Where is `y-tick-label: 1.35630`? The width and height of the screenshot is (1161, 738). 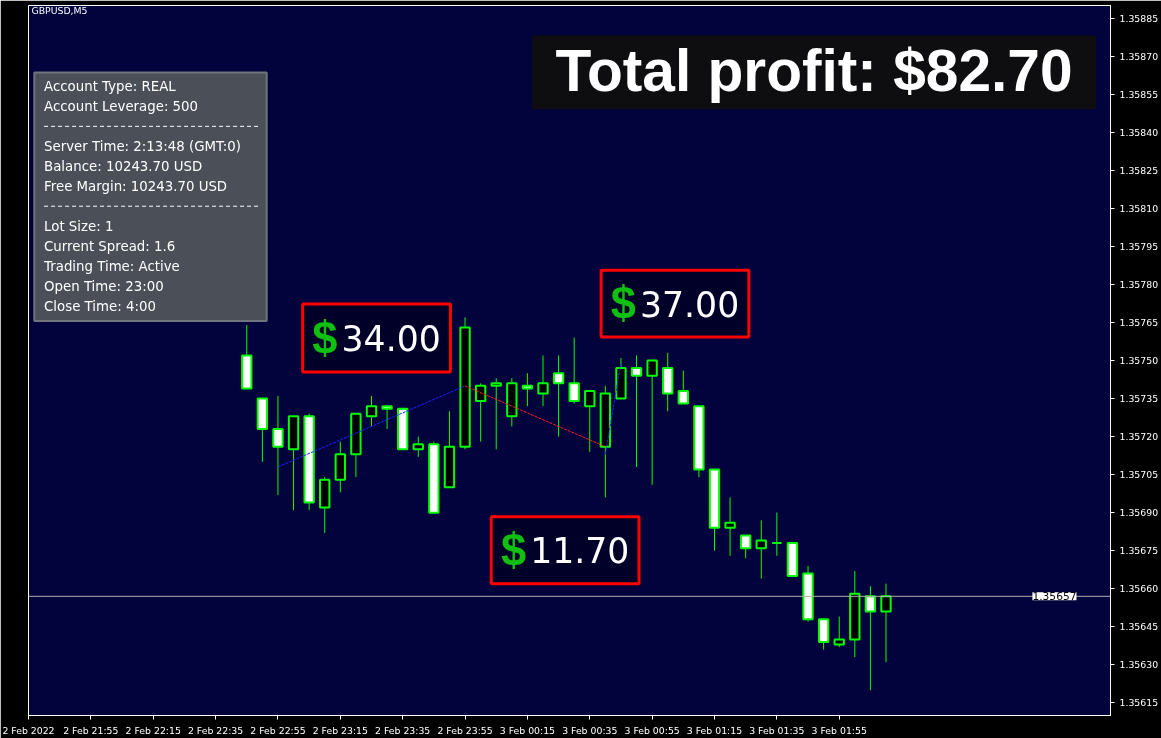
y-tick-label: 1.35630 is located at coordinates (1139, 665).